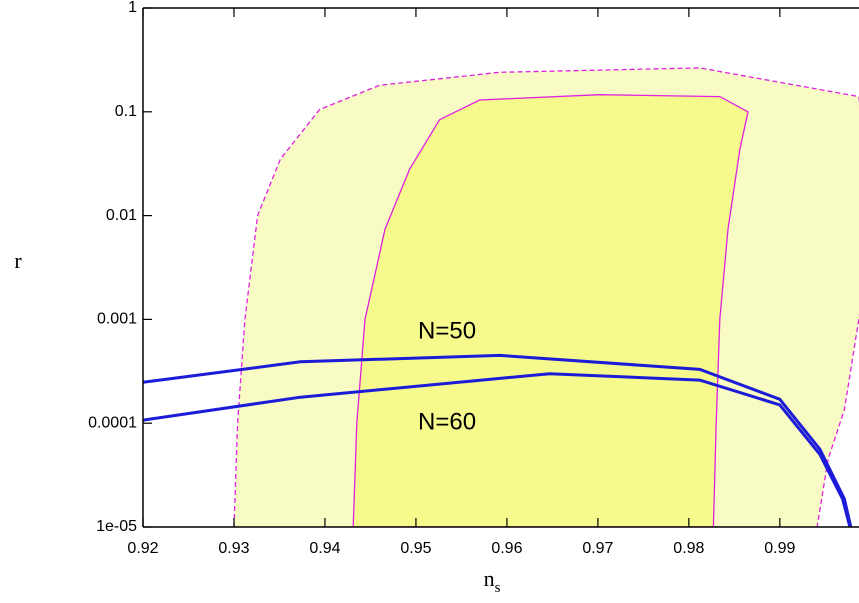 This screenshot has height=603, width=859. I want to click on x-axis-label: ns, so click(492, 581).